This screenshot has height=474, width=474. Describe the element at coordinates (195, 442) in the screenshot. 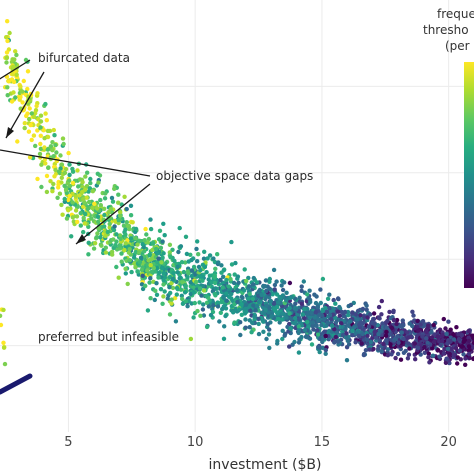

I see `x-tick-label: 10` at that location.